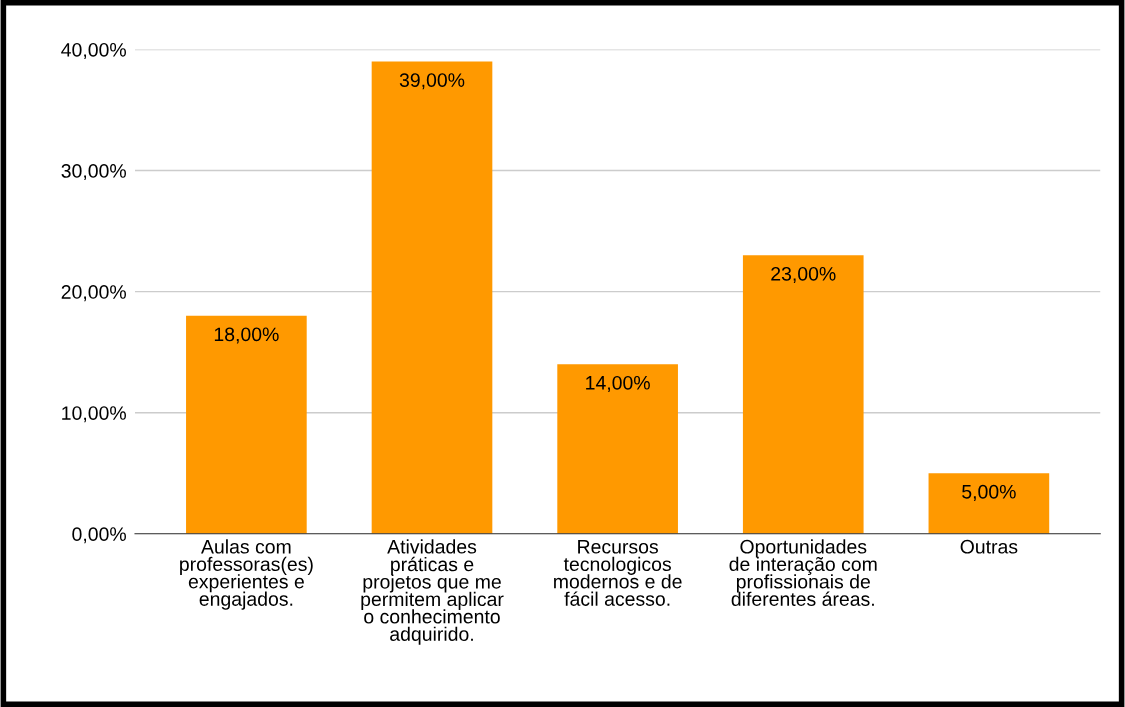 The width and height of the screenshot is (1125, 707). Describe the element at coordinates (618, 383) in the screenshot. I see `data-label: 14,00%` at that location.